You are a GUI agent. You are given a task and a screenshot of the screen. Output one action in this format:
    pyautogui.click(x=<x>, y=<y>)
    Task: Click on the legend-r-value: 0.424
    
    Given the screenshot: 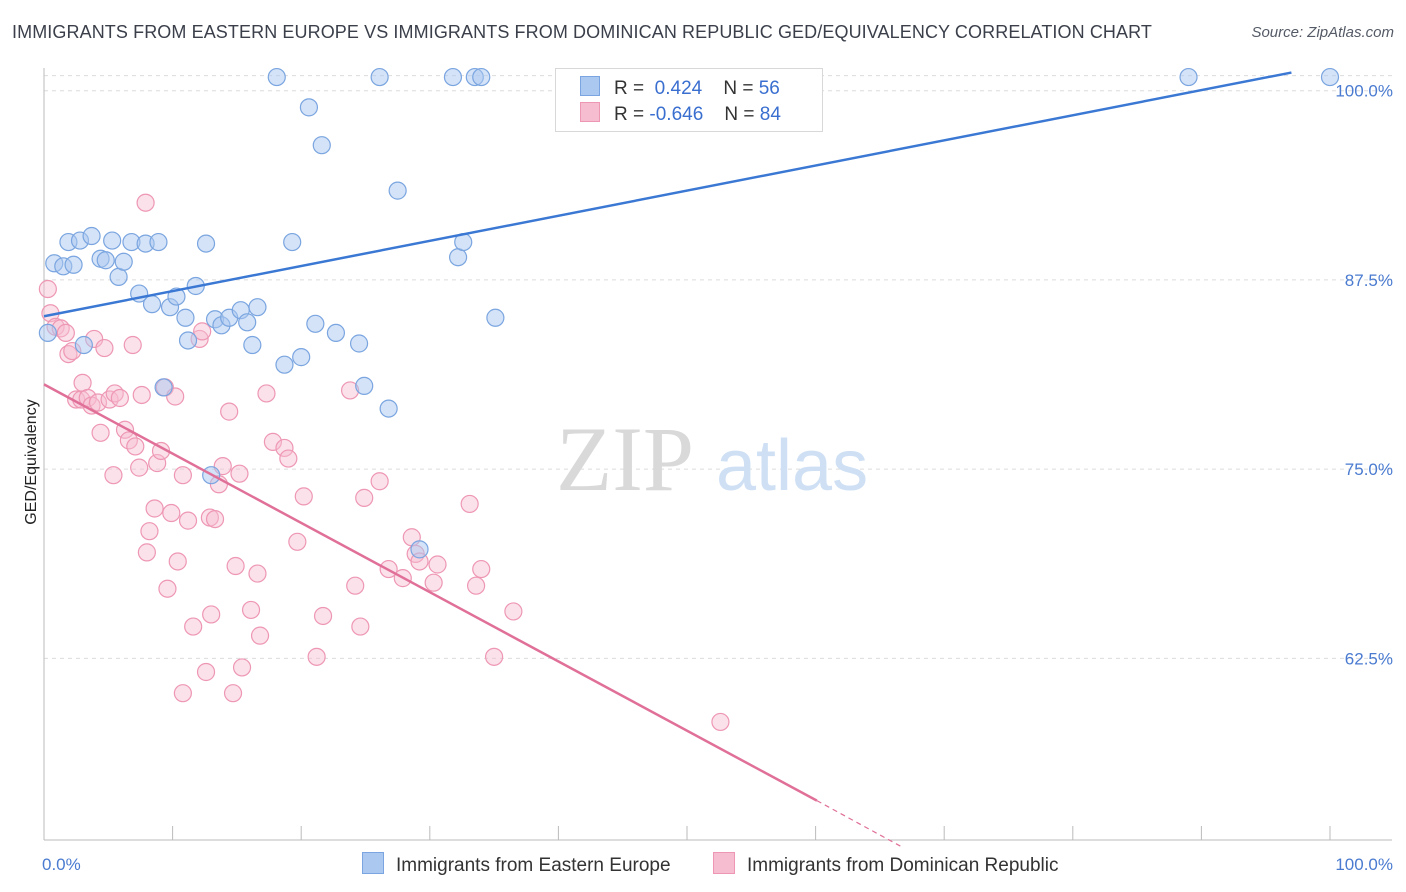 What is the action you would take?
    pyautogui.click(x=678, y=88)
    